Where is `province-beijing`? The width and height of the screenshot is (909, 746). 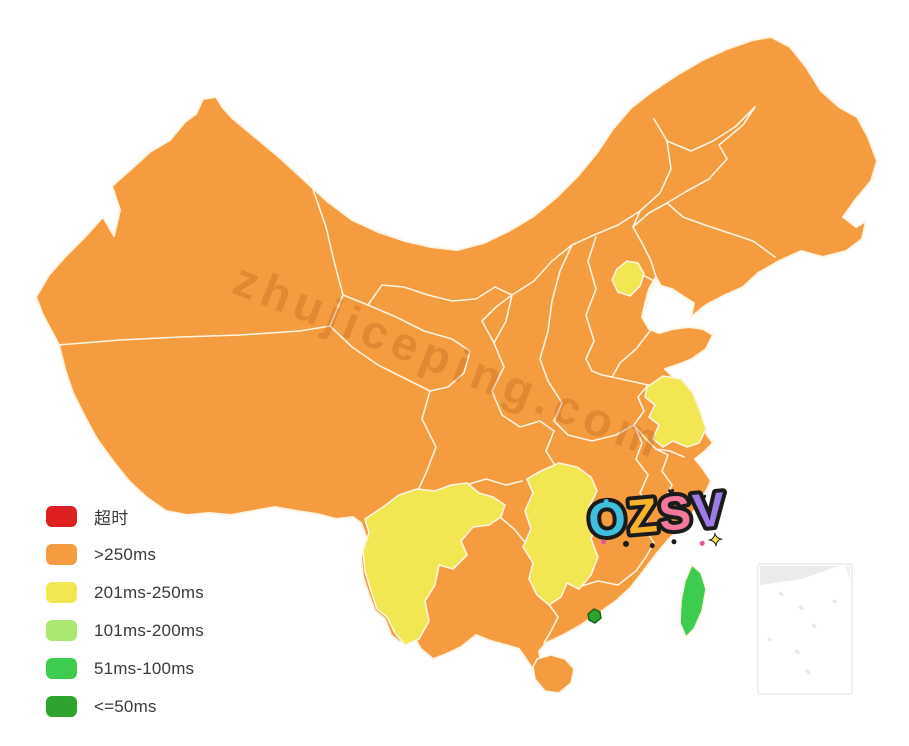
province-beijing is located at coordinates (628, 278).